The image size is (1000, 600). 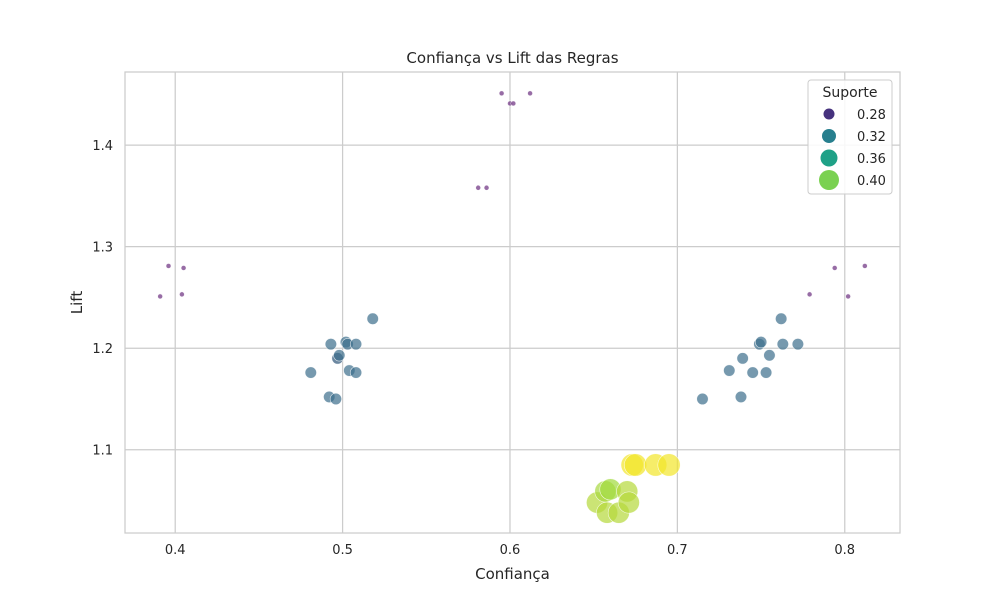 What do you see at coordinates (77, 303) in the screenshot?
I see `y-axis-label: Lift` at bounding box center [77, 303].